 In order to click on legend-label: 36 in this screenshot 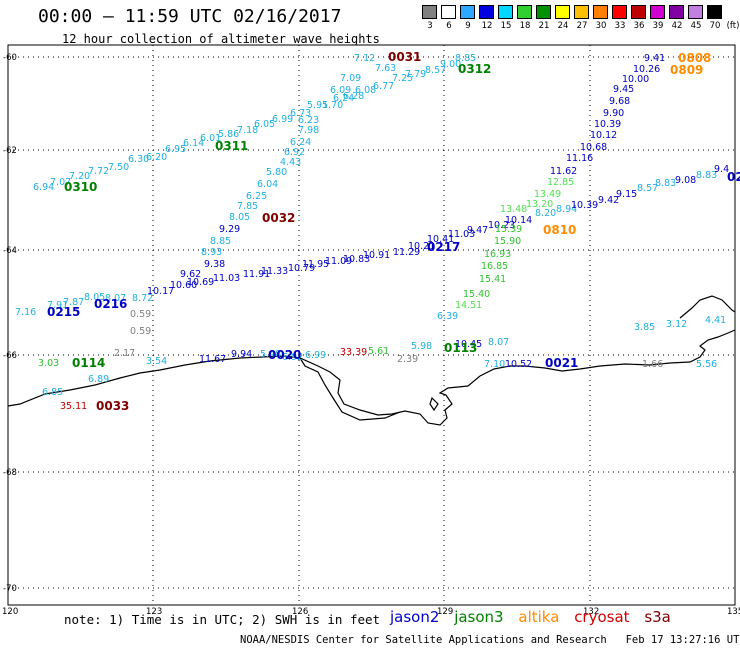, I will do `click(639, 26)`.